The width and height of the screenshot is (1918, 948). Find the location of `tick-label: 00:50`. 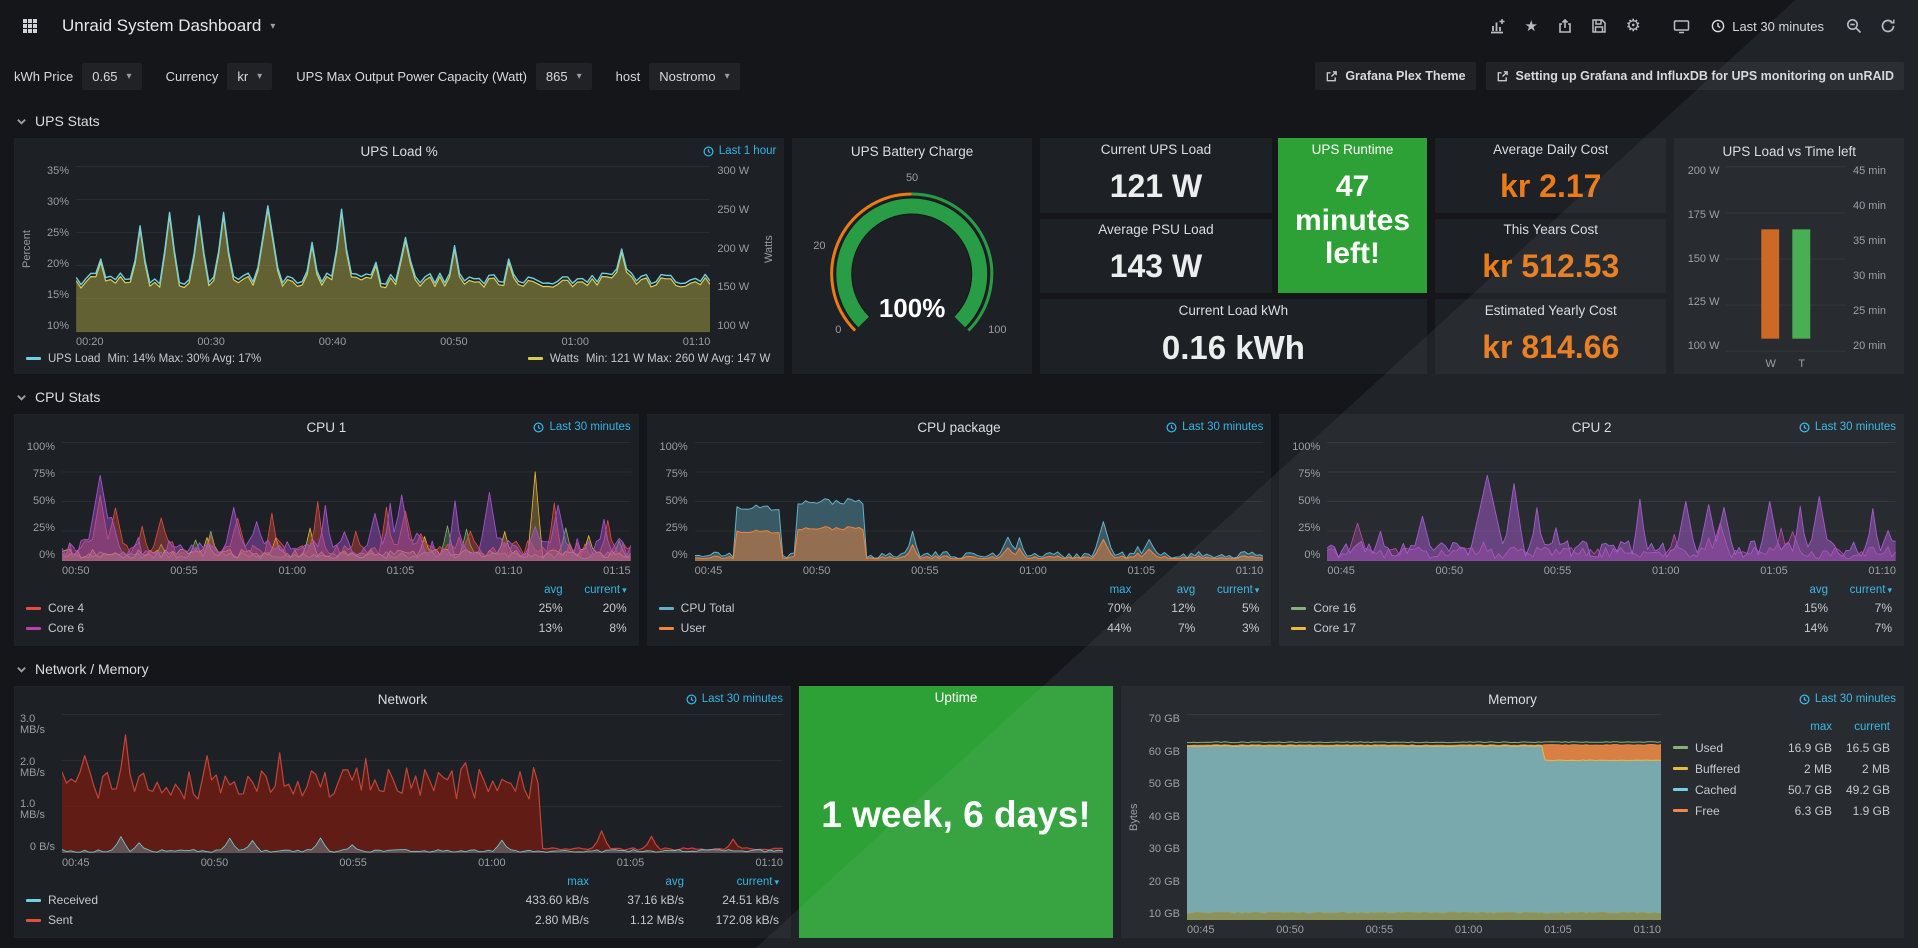

tick-label: 00:50 is located at coordinates (1449, 571).